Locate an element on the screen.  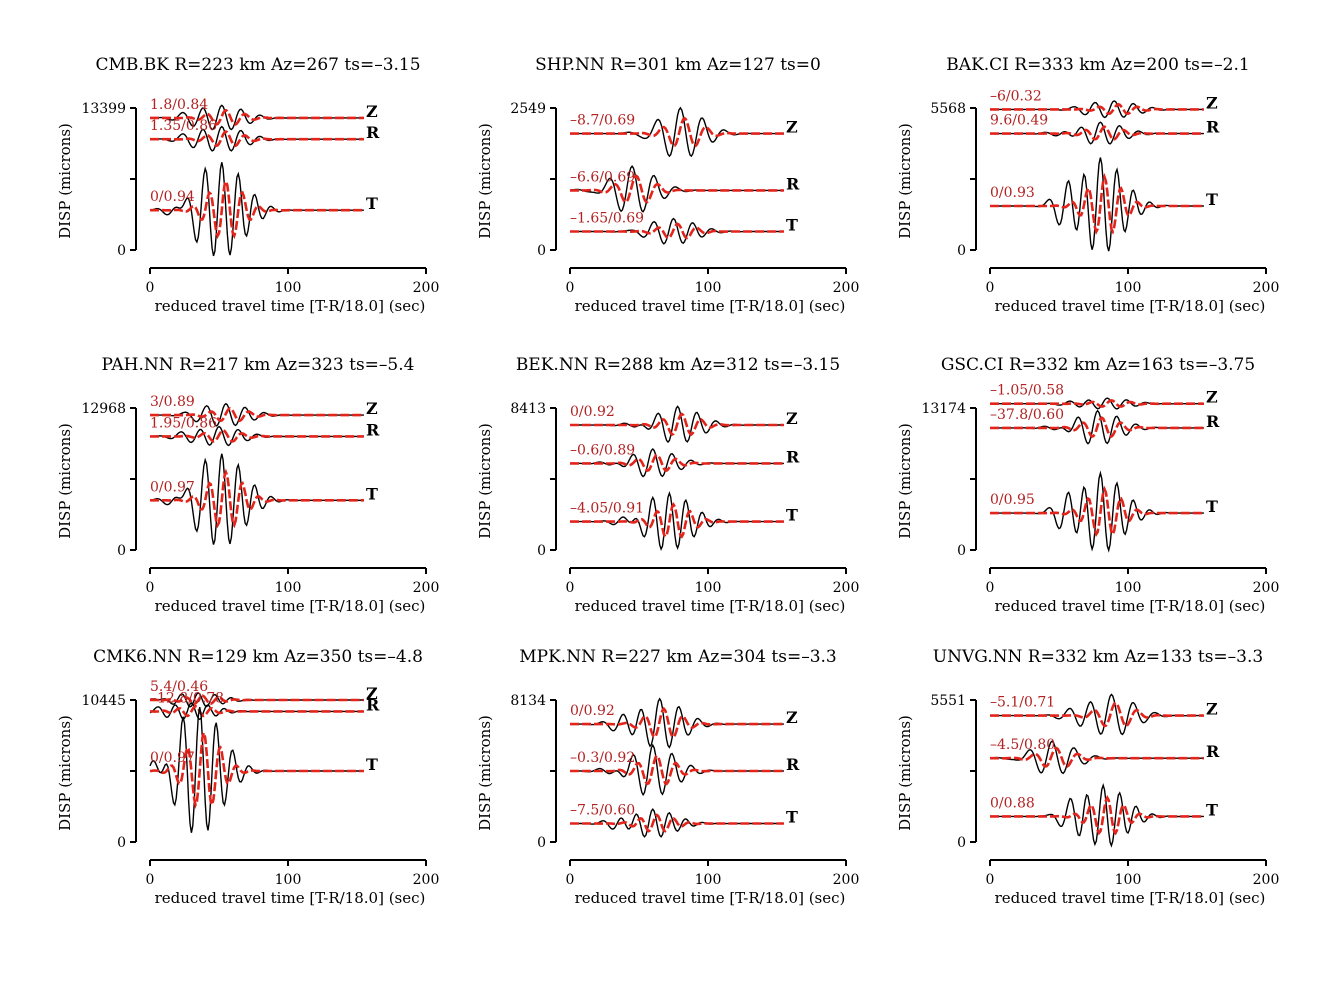
trace-annotation: –8.7/0.69 is located at coordinates (602, 121).